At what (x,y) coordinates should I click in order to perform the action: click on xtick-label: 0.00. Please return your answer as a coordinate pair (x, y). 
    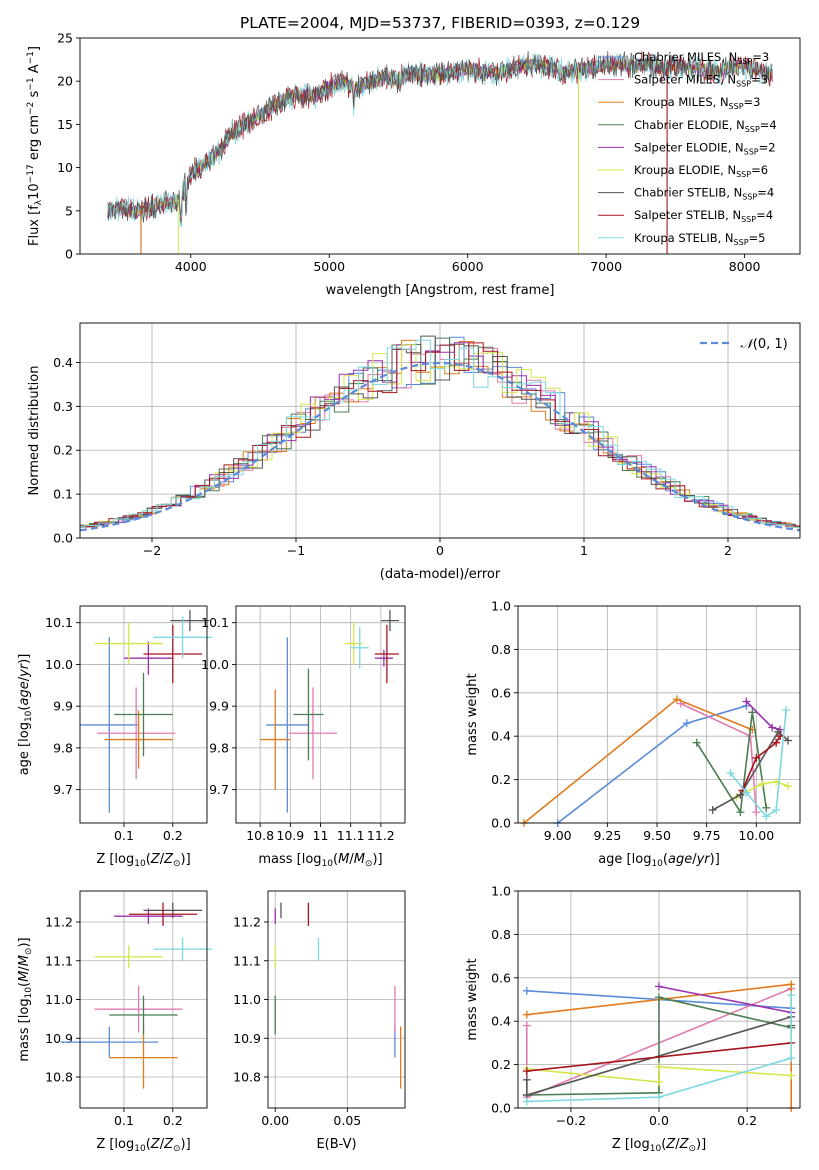
    Looking at the image, I should click on (275, 1120).